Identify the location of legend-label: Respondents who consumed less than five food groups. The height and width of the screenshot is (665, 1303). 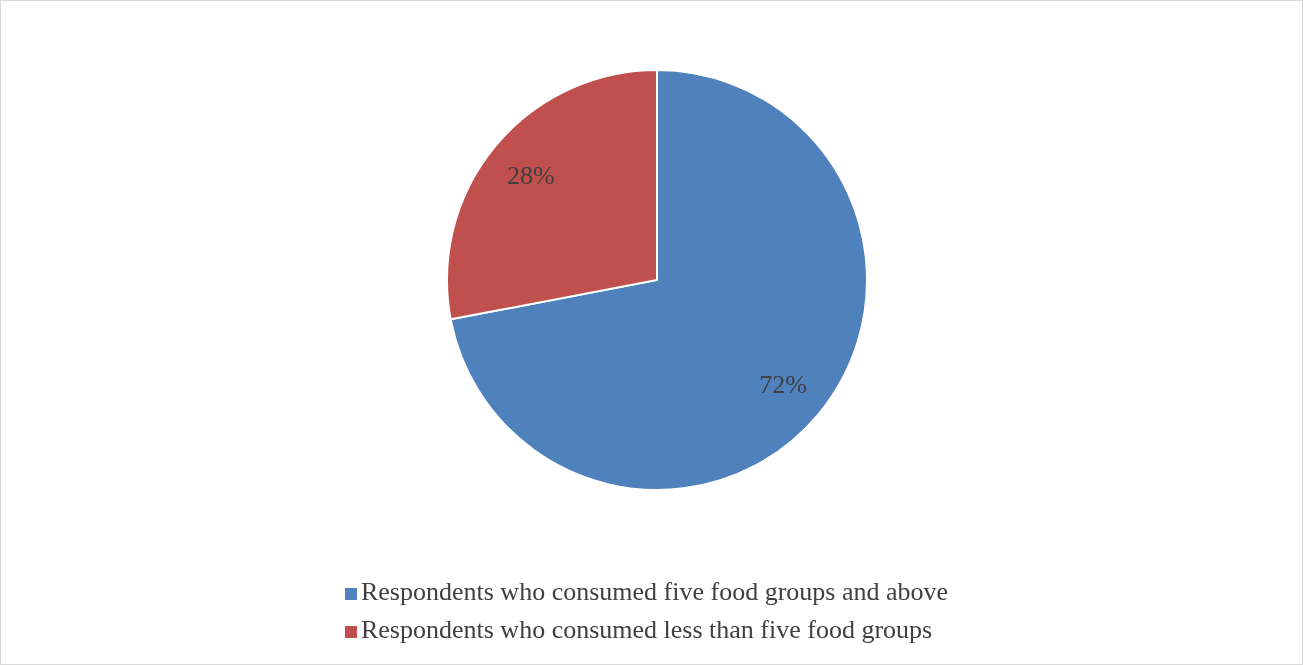
(646, 629).